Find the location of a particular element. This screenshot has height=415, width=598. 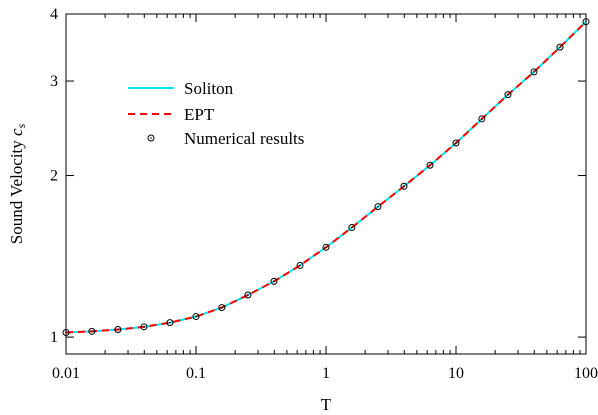

legend-label: Numerical results is located at coordinates (244, 138).